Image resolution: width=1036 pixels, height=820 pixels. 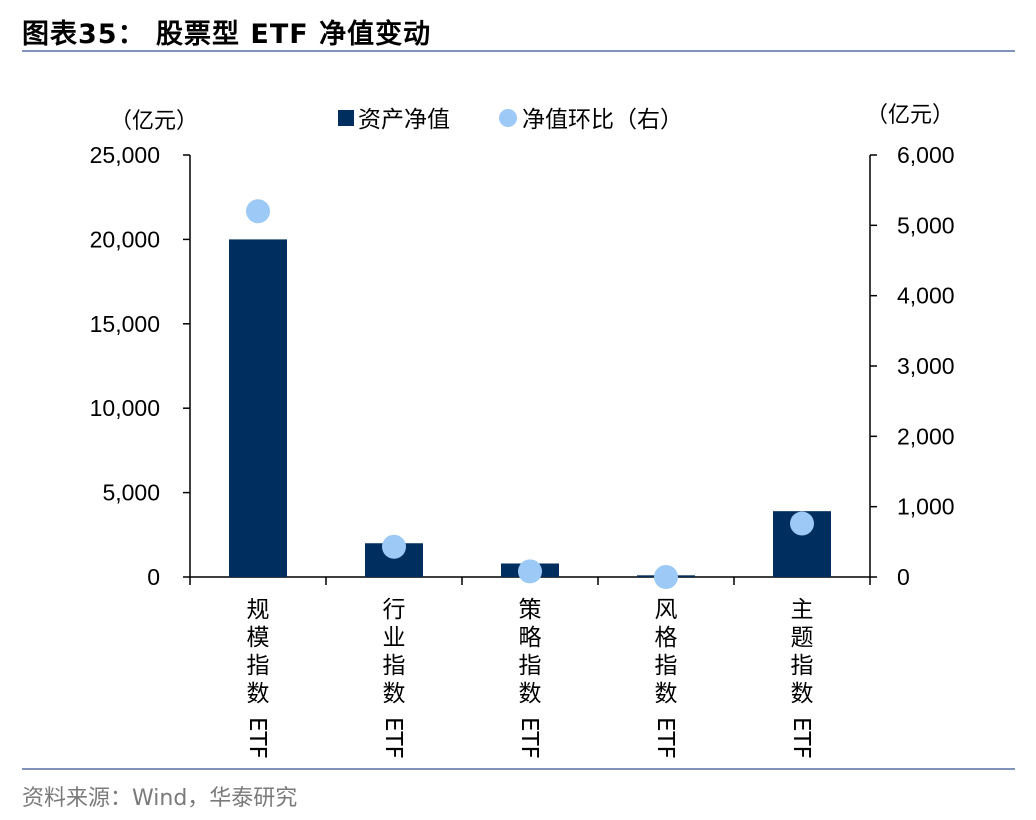 What do you see at coordinates (530, 610) in the screenshot?
I see `category-label-char: 策` at bounding box center [530, 610].